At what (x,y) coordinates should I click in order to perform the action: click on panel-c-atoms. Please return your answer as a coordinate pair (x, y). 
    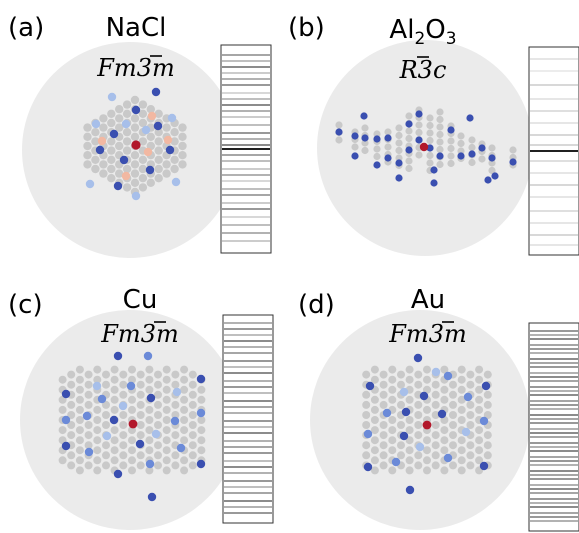
    Looking at the image, I should click on (132, 426).